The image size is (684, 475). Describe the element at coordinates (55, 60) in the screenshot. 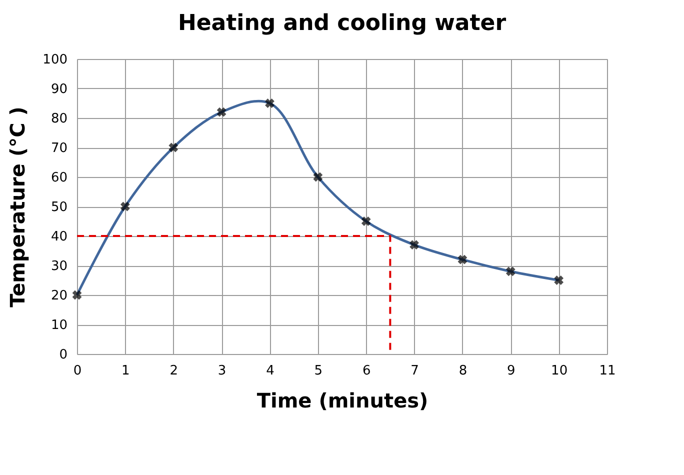

I see `y-tick-label: 100` at that location.